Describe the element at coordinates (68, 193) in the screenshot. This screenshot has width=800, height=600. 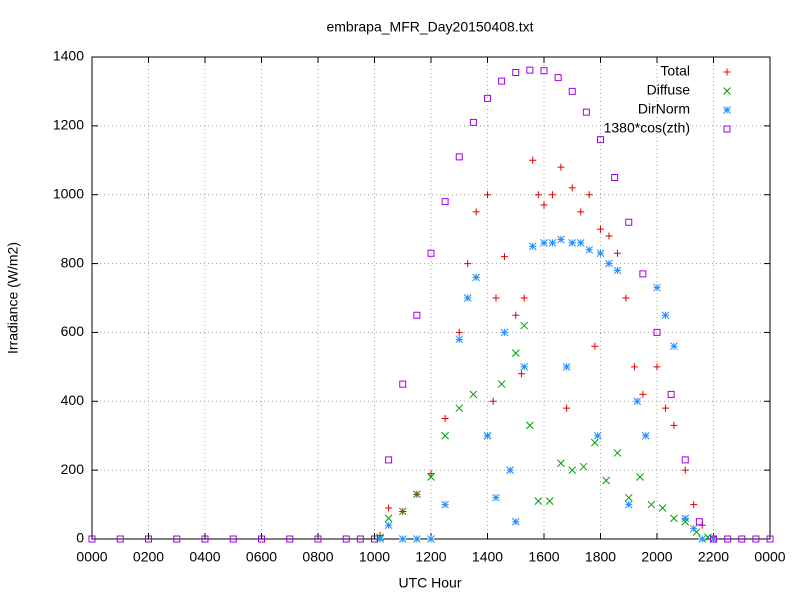
I see `y-tick-label: 1000` at that location.